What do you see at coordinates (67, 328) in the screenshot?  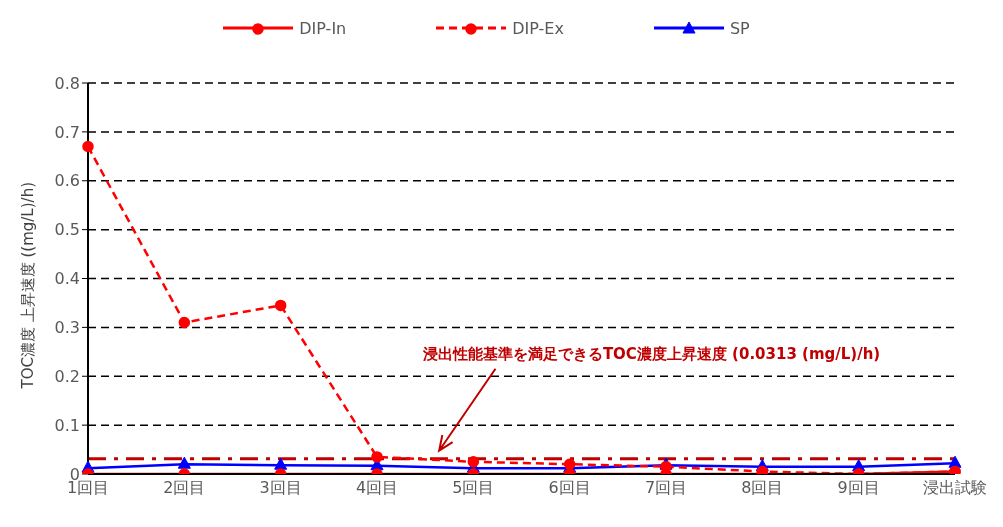 I see `y-tick-label: 0.3` at bounding box center [67, 328].